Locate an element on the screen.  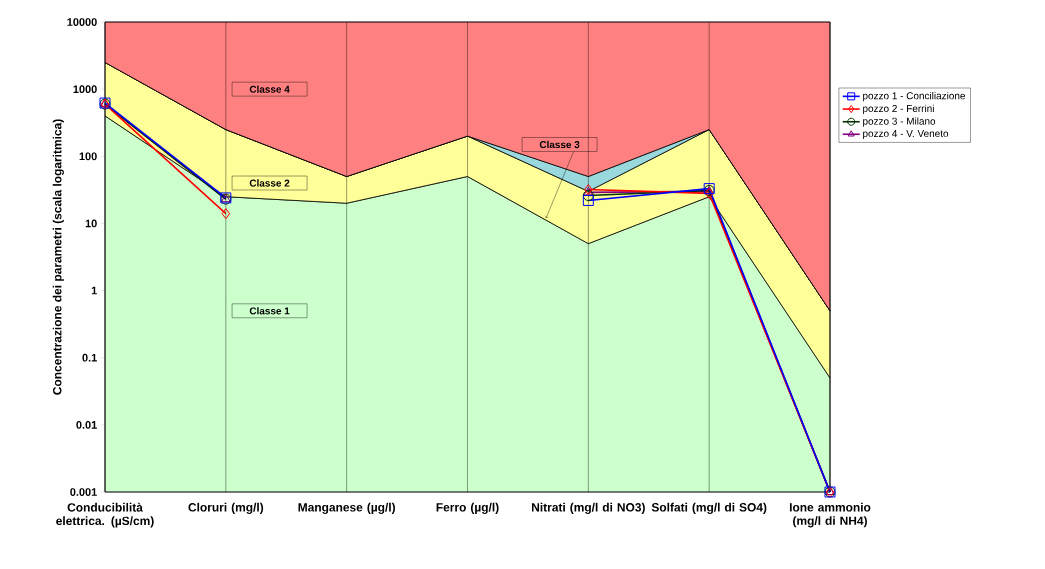
x-tick-label: Conducibilità elettrica. (µS/cm) is located at coordinates (105, 515).